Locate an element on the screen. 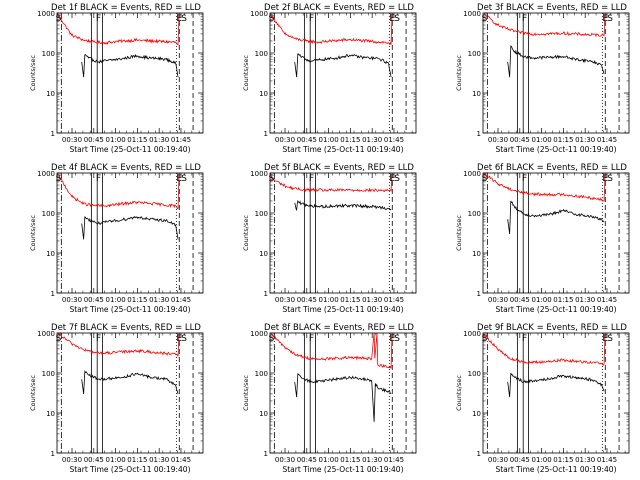  panel-title: Det 8f BLACK = Events, RED = LLD is located at coordinates (339, 328).